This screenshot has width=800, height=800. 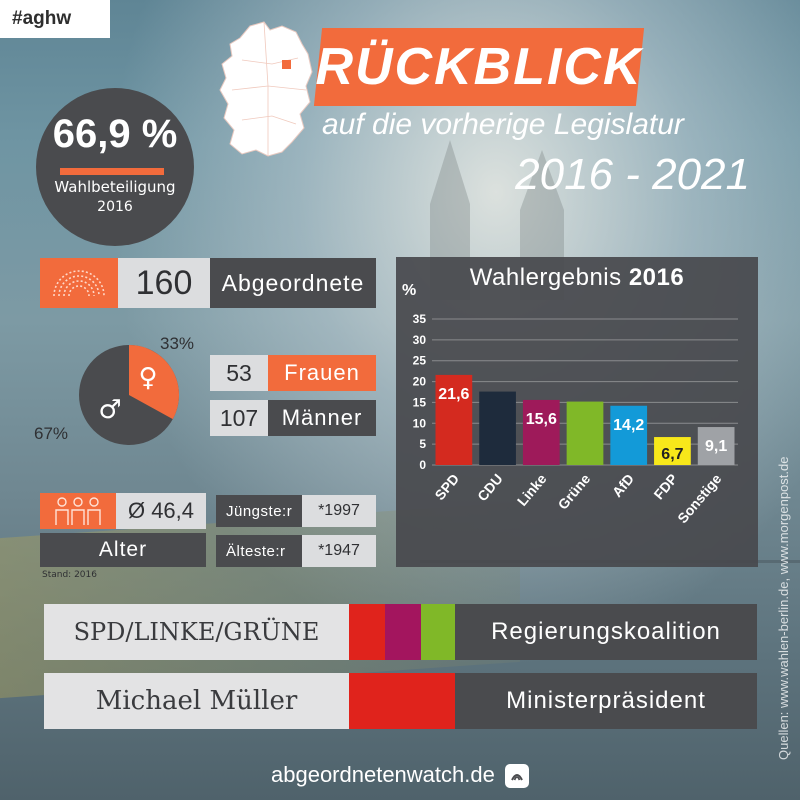 What do you see at coordinates (446, 487) in the screenshot?
I see `x-tick-label: SPD` at bounding box center [446, 487].